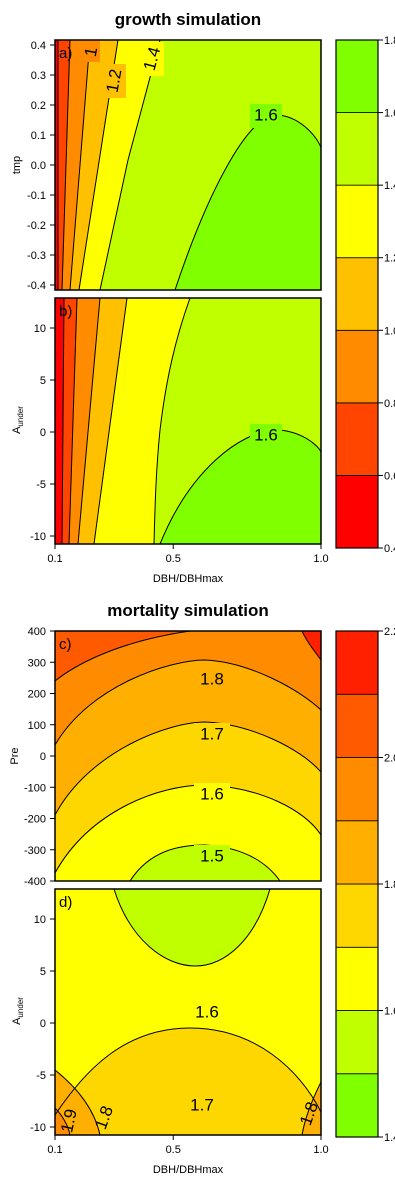 The height and width of the screenshot is (1180, 395). Describe the element at coordinates (38, 46) in the screenshot. I see `y-tick-label: 0.4` at that location.